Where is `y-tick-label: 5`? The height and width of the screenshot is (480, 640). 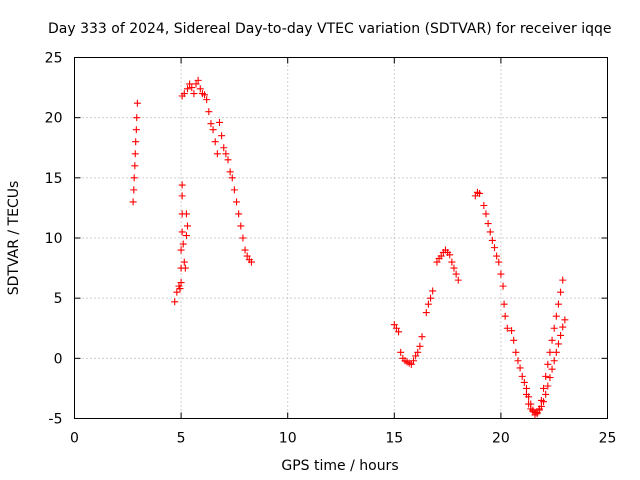 y-tick-label: 5 is located at coordinates (58, 299).